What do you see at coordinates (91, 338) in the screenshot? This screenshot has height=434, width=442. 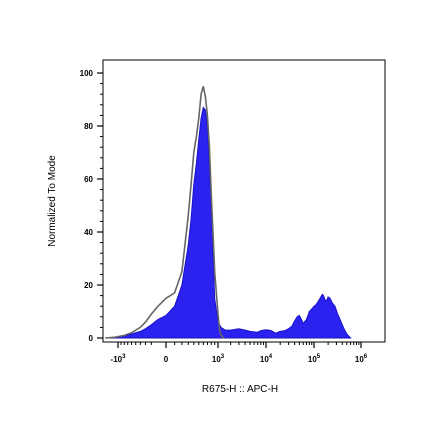 I see `y-tick-label: 0` at bounding box center [91, 338].